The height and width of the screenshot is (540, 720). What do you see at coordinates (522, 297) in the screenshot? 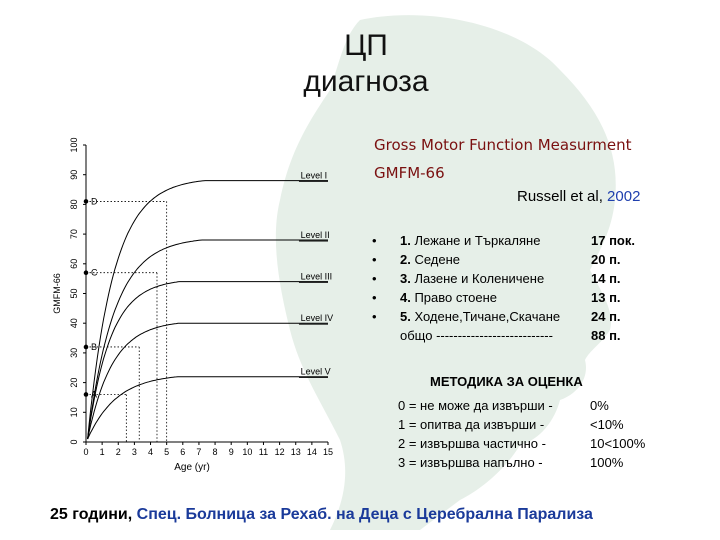
I see `domain-item: • 4. Право стоене 13 п.` at bounding box center [522, 297].